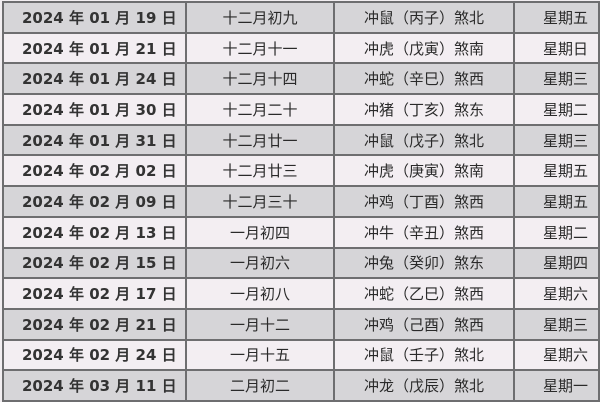  What do you see at coordinates (424, 263) in the screenshot?
I see `clash-cell: 冲兔（癸卯）煞东` at bounding box center [424, 263].